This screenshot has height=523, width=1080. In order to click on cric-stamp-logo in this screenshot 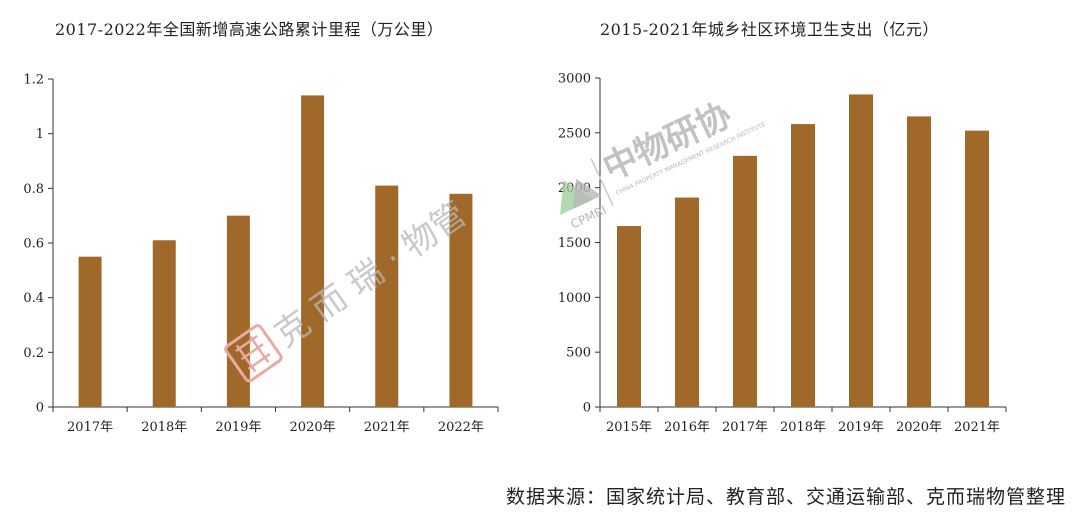, I will do `click(253, 353)`.